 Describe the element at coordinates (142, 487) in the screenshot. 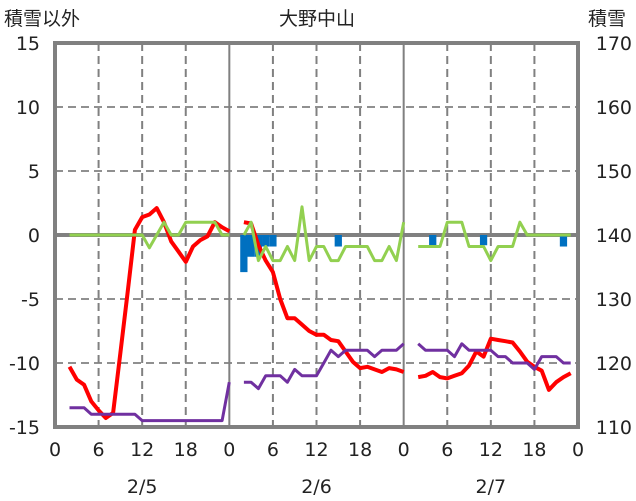

I see `date-label: 2/5` at that location.